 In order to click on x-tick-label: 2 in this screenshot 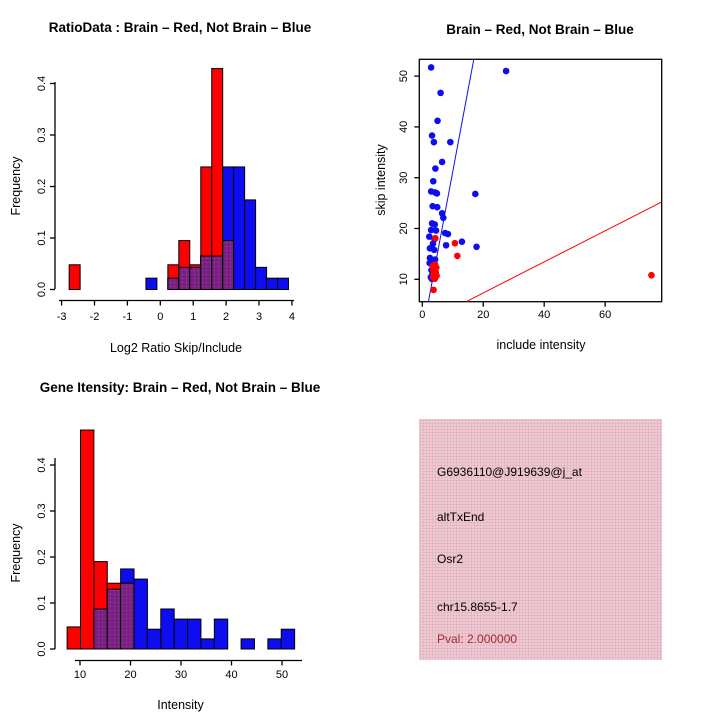, I will do `click(226, 317)`.